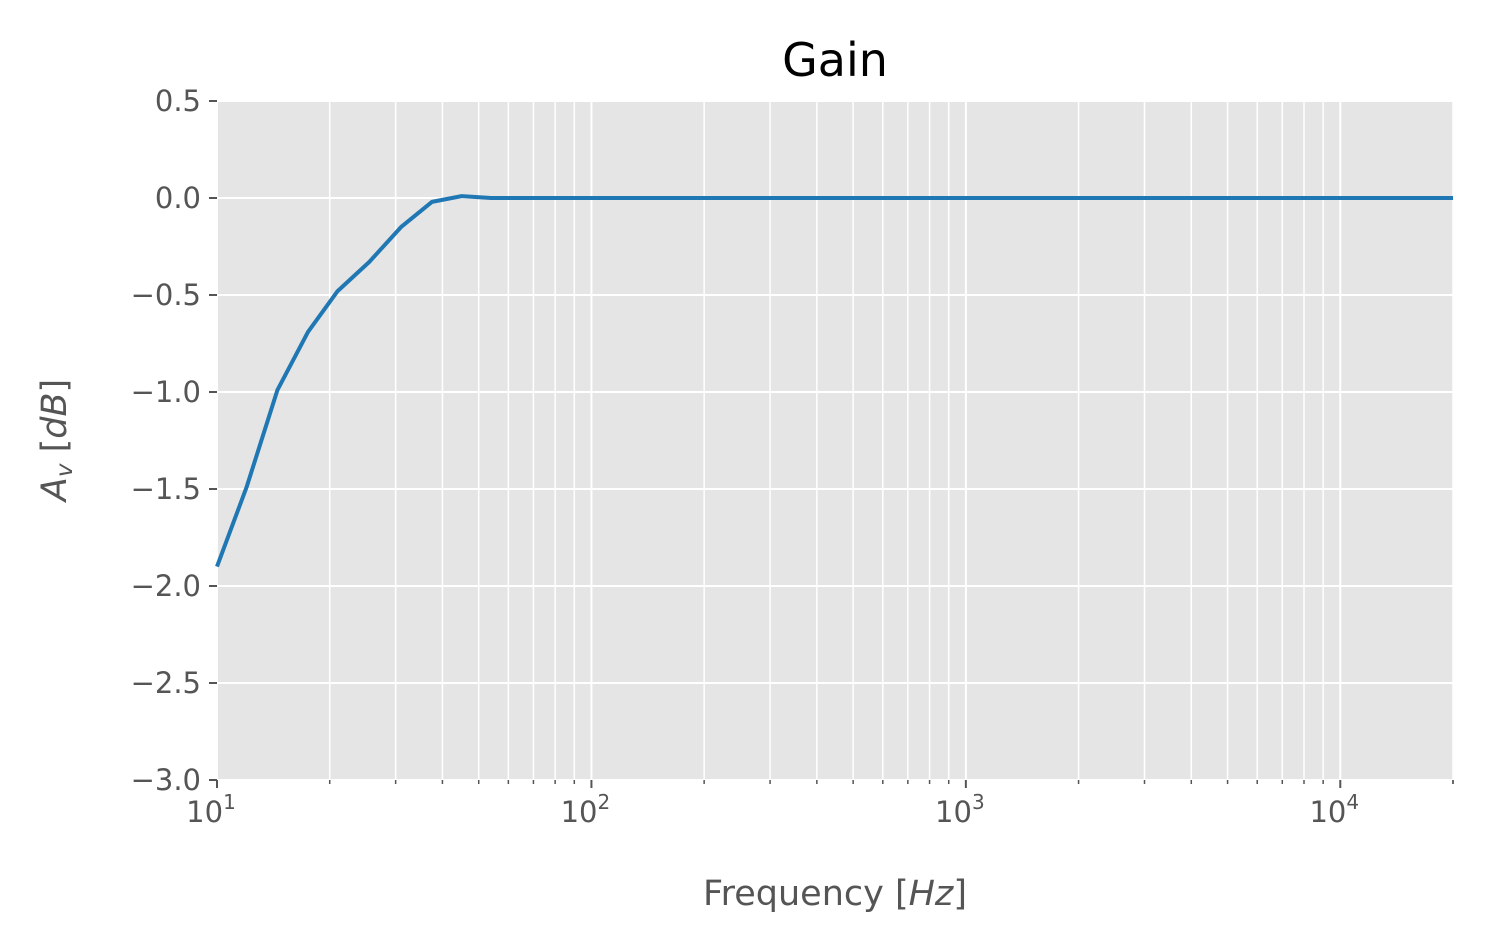 This screenshot has height=949, width=1488. I want to click on x-tick-label: 10¹, so click(211, 809).